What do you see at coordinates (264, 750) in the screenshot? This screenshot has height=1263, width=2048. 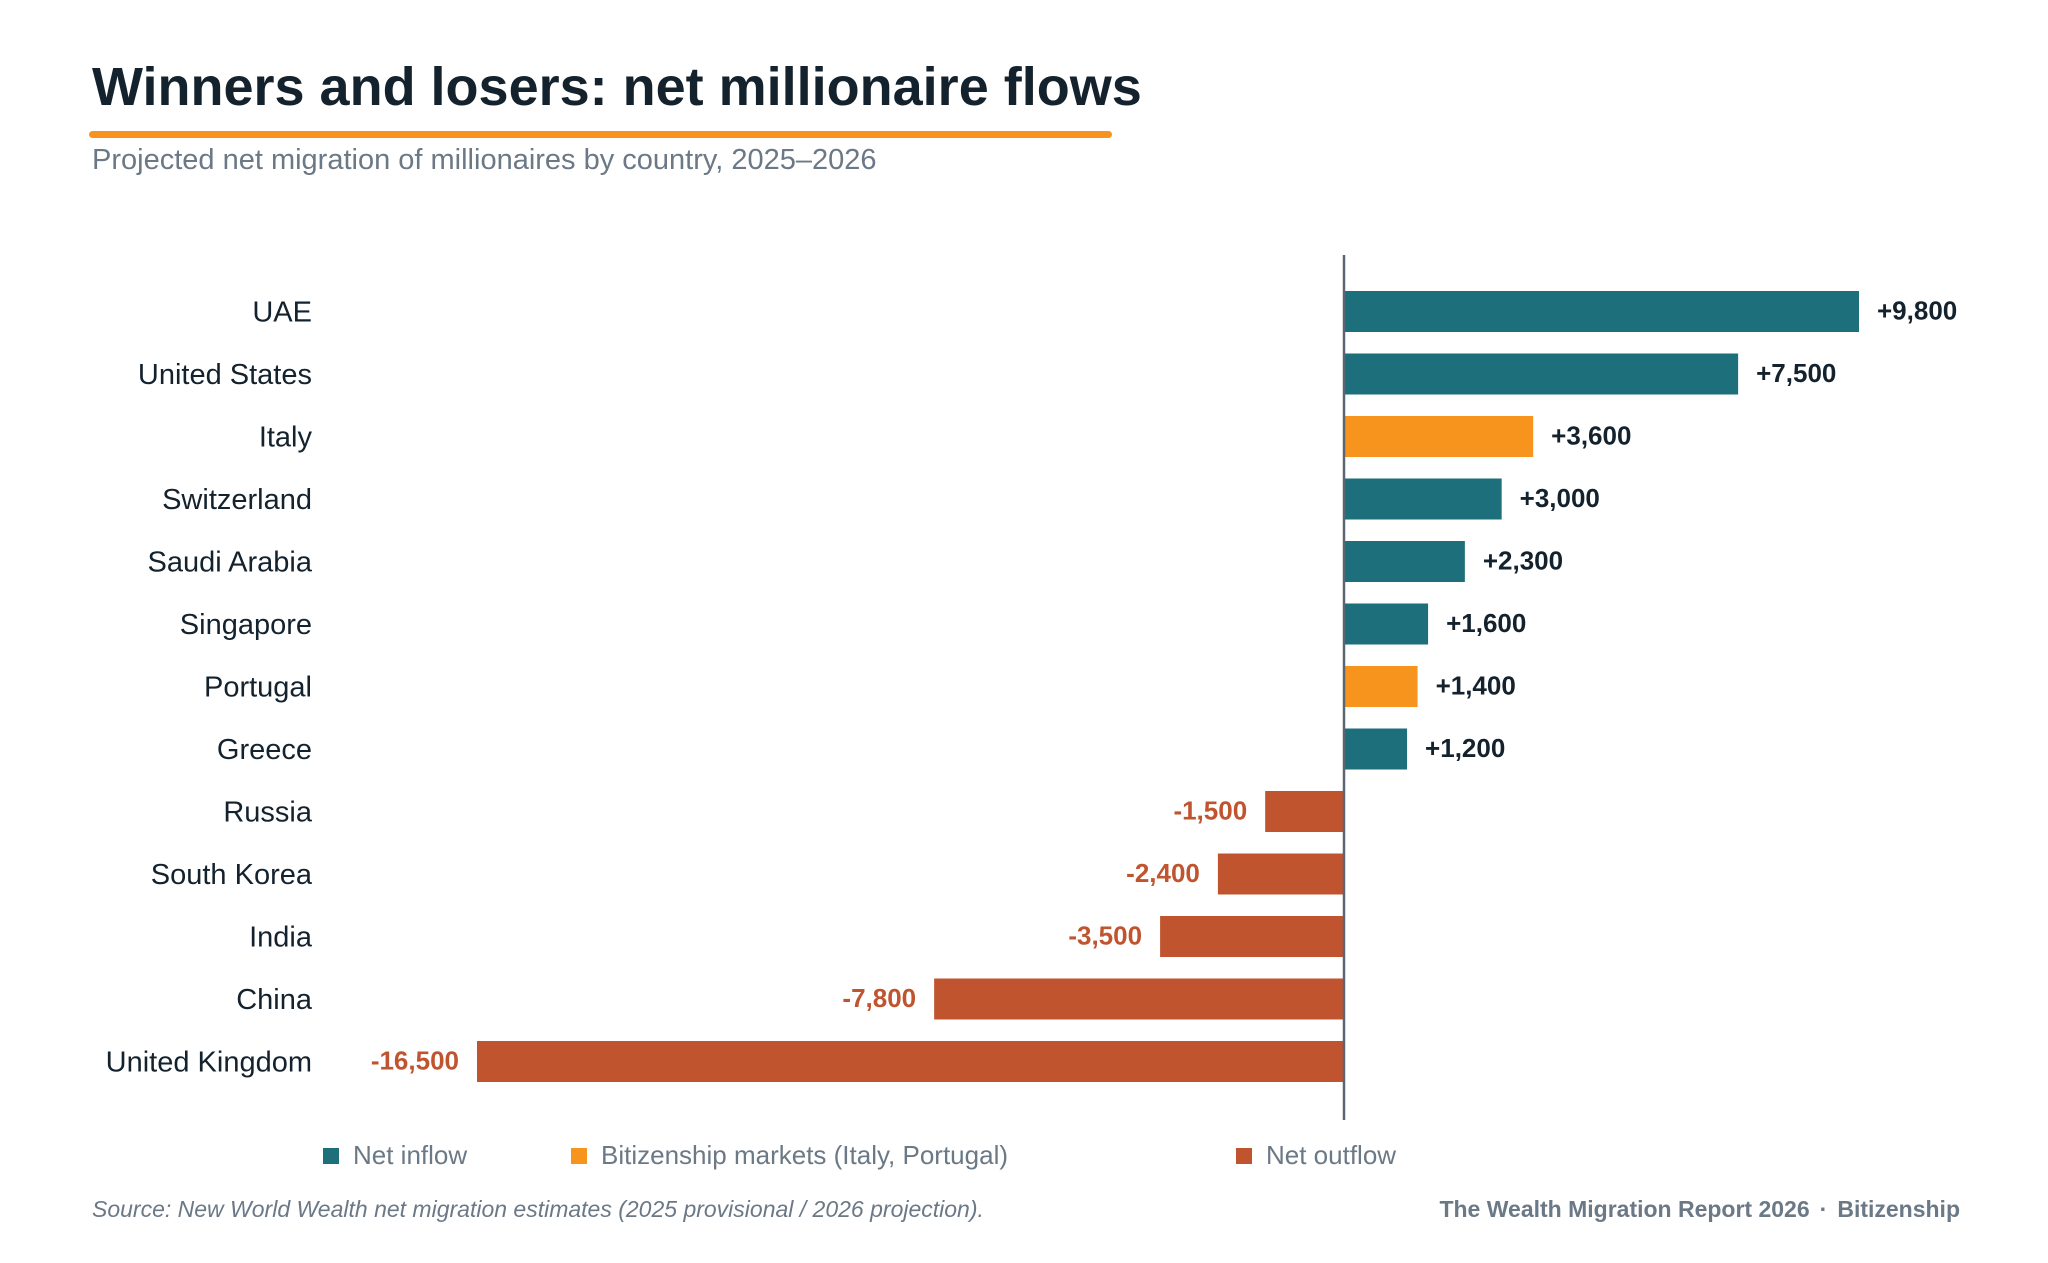 I see `category-label-greece: Greece` at bounding box center [264, 750].